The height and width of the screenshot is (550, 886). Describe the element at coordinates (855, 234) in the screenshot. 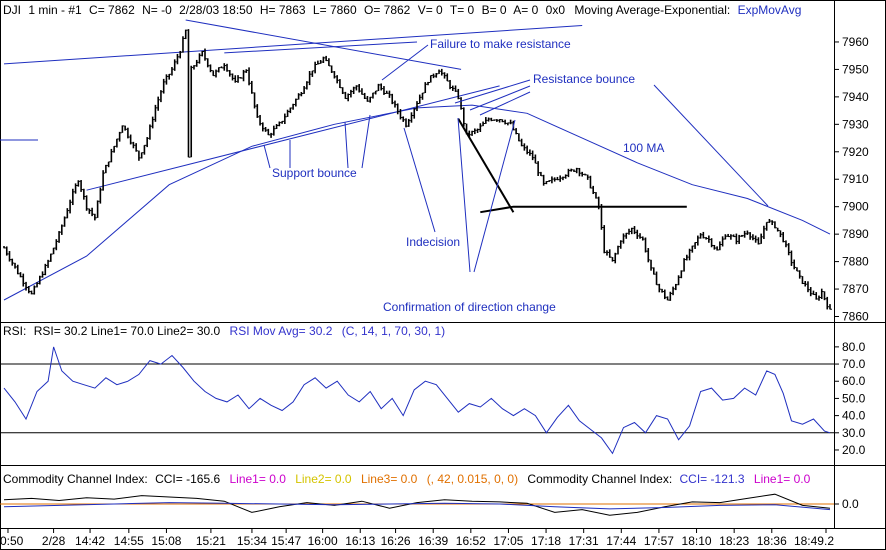

I see `price-tick-label-7: 7890` at that location.